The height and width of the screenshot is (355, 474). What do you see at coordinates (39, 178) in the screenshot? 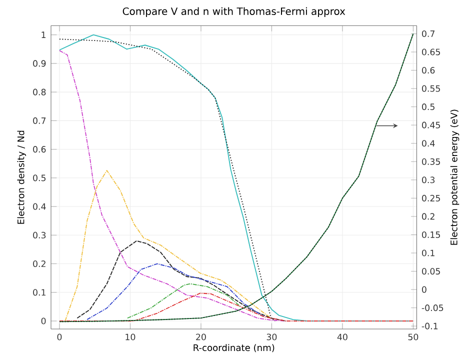
I see `y-tick-label: 0.5` at bounding box center [39, 178].